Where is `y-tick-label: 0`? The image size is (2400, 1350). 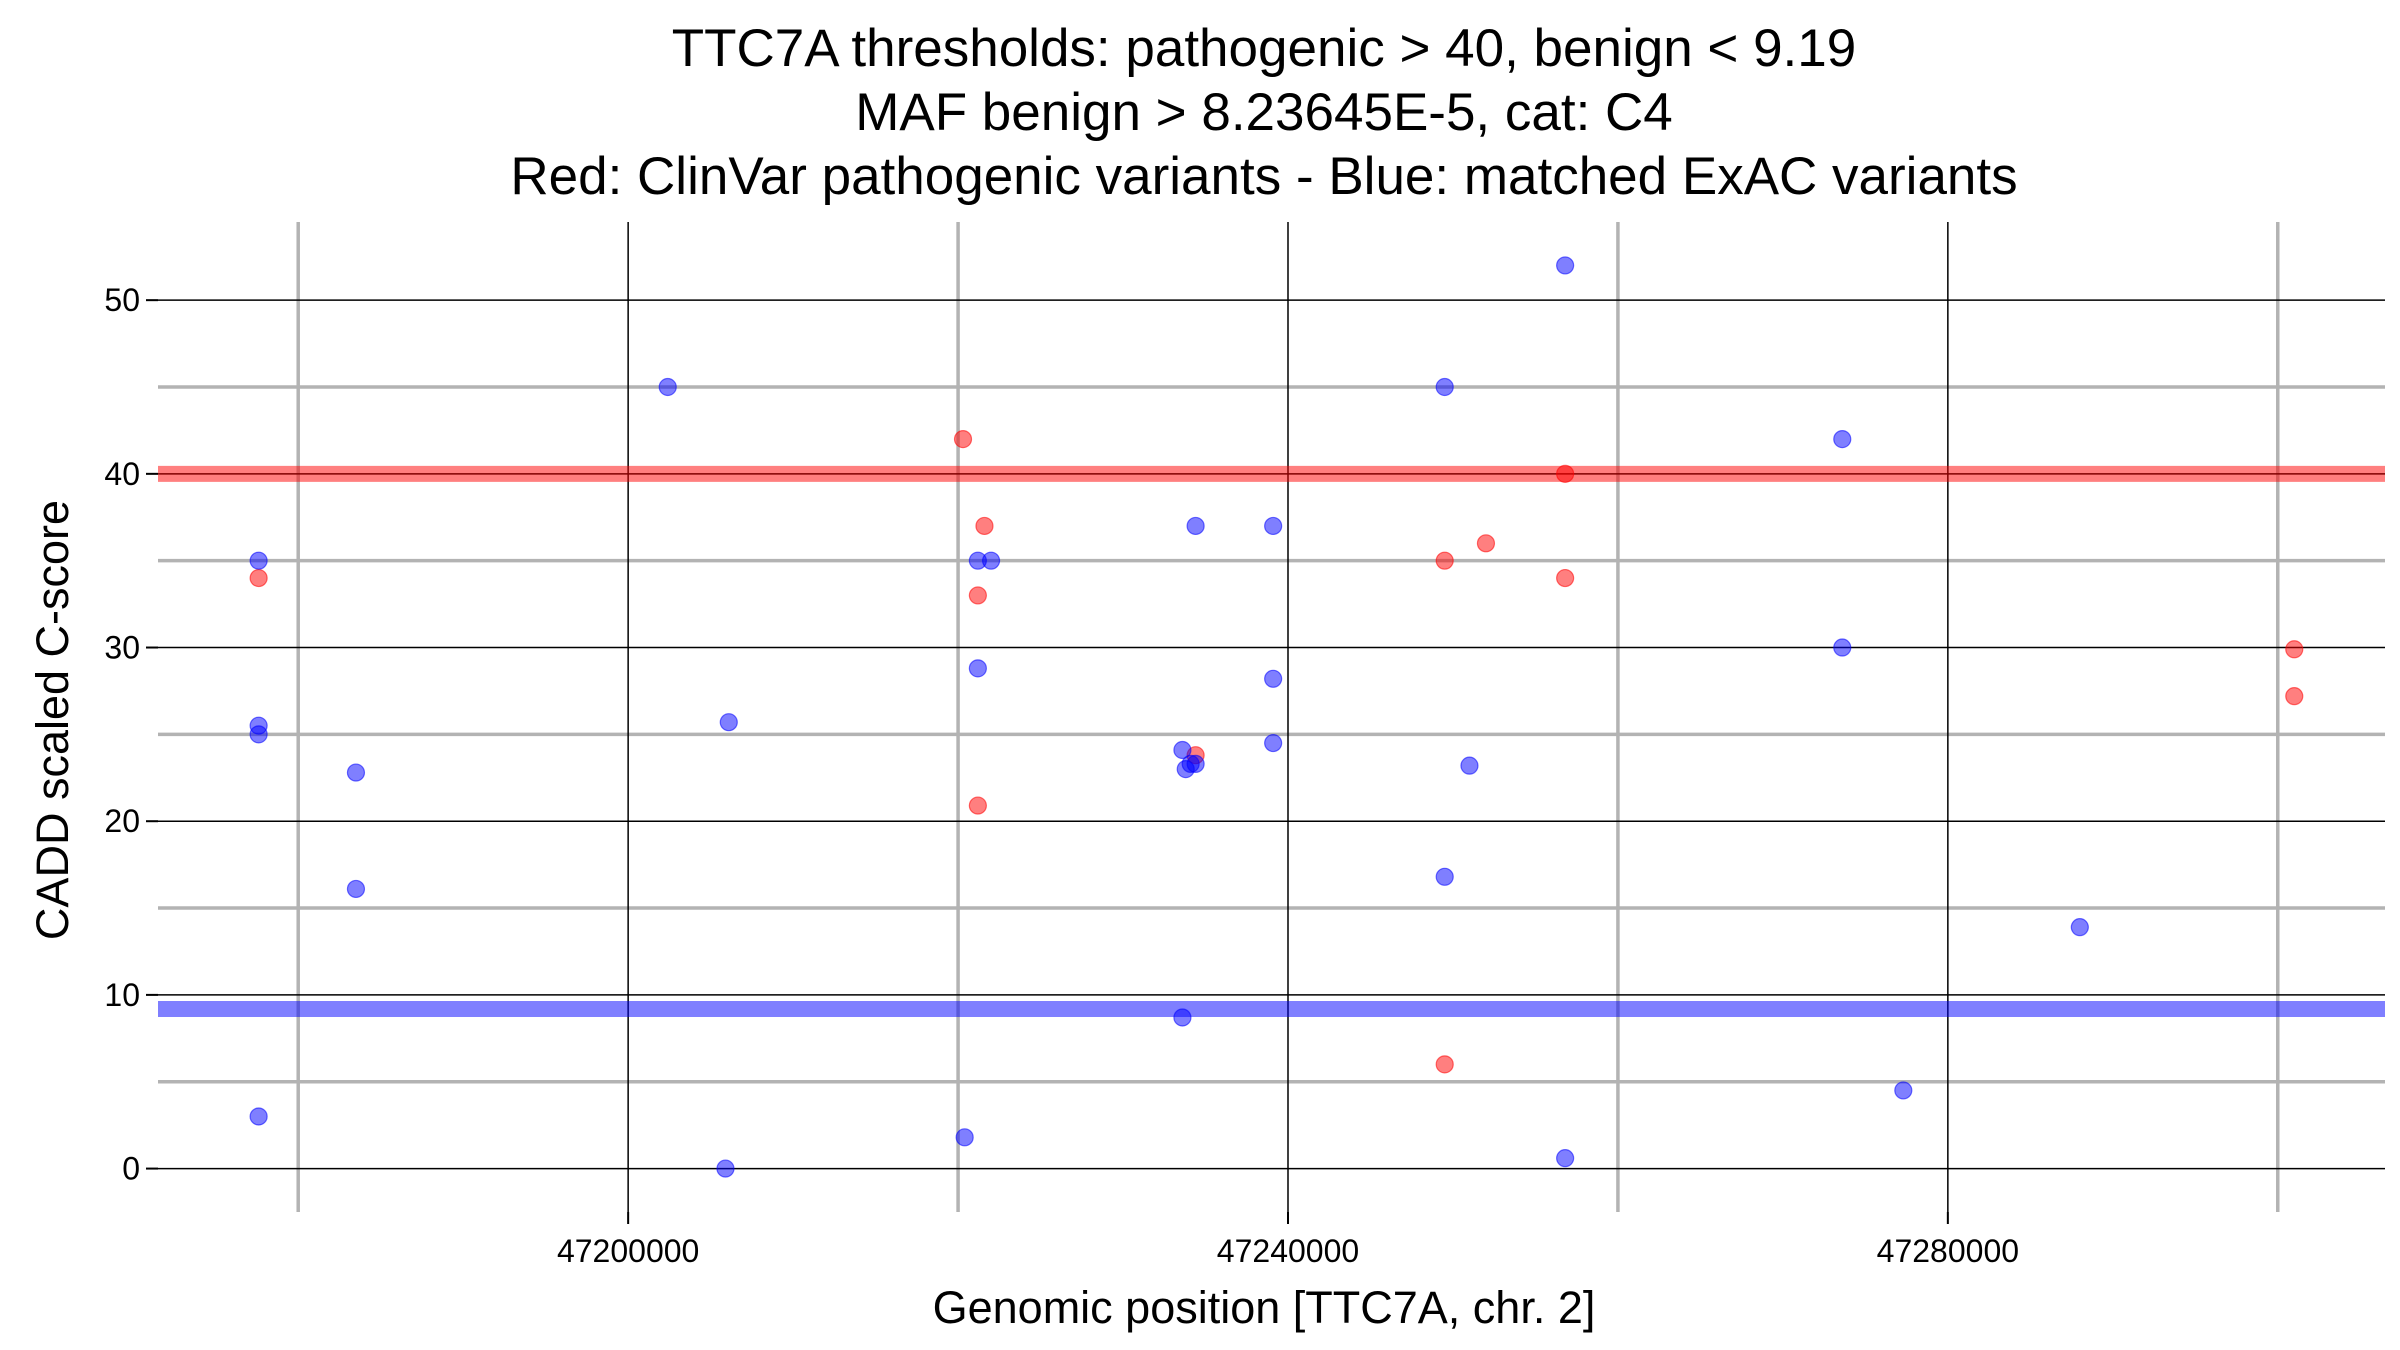
y-tick-label: 0 is located at coordinates (131, 1169).